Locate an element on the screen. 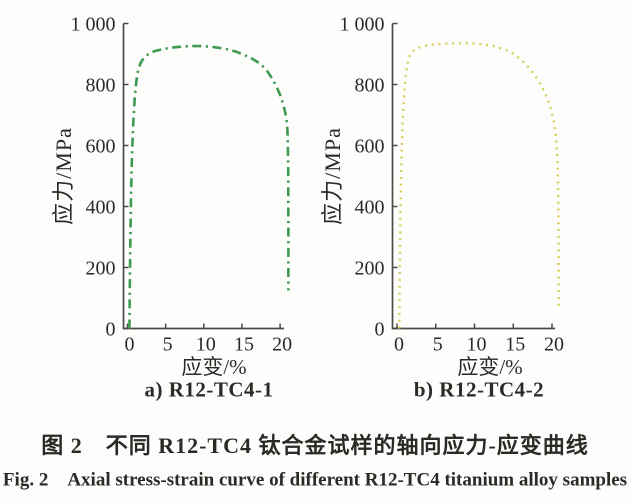  y-tick-label-b: 200 is located at coordinates (370, 269).